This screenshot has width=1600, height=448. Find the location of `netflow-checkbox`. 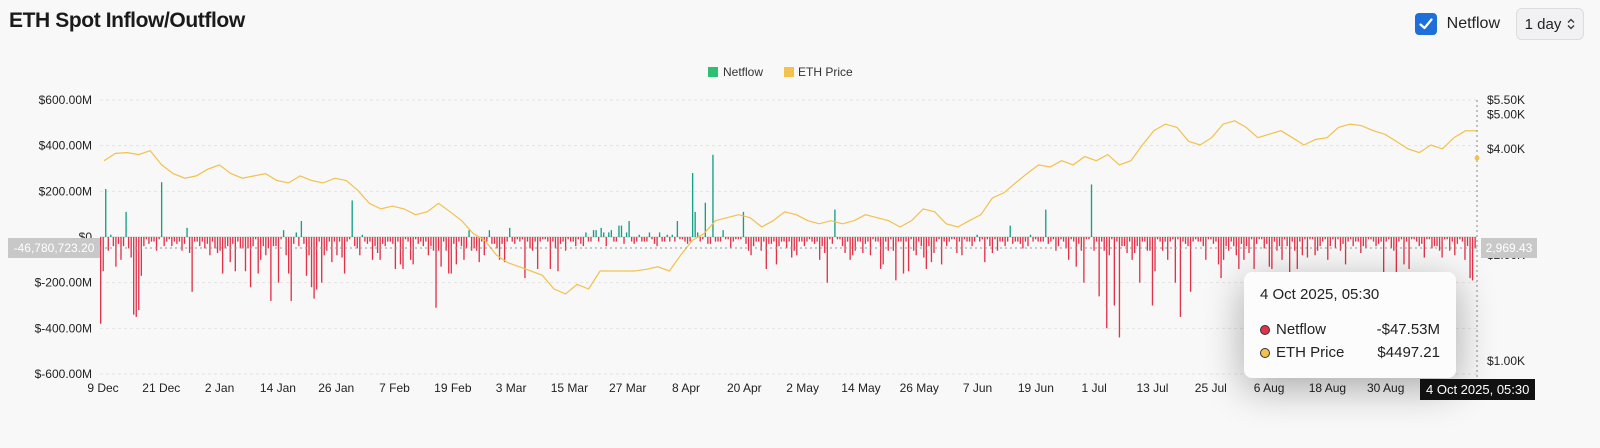

netflow-checkbox is located at coordinates (1425, 24).